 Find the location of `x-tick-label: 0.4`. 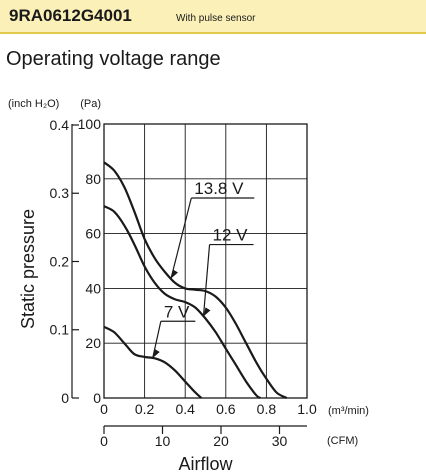

x-tick-label: 0.4 is located at coordinates (185, 409).